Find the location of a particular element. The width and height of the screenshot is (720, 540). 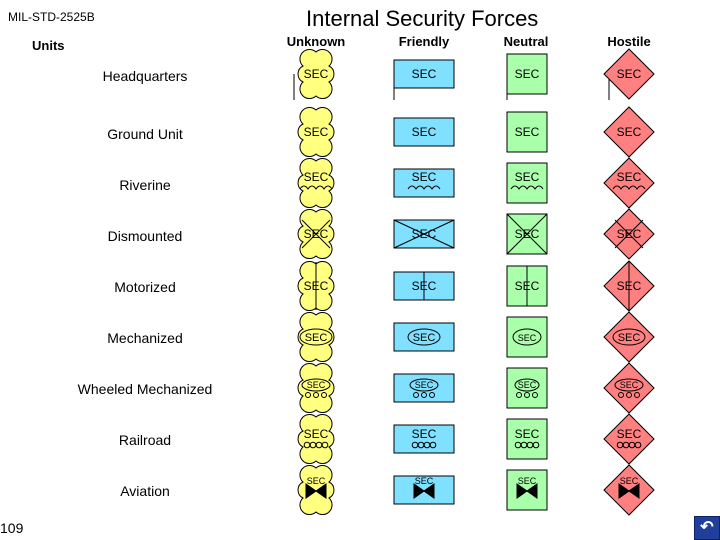

symbol-railroad-neutral: SEC is located at coordinates (527, 439).